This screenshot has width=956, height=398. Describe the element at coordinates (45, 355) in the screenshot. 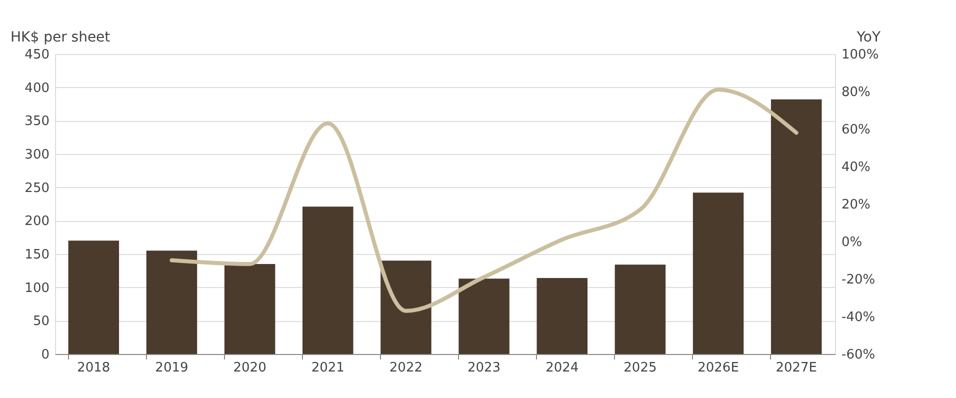

I see `y-tick-label: 0` at that location.